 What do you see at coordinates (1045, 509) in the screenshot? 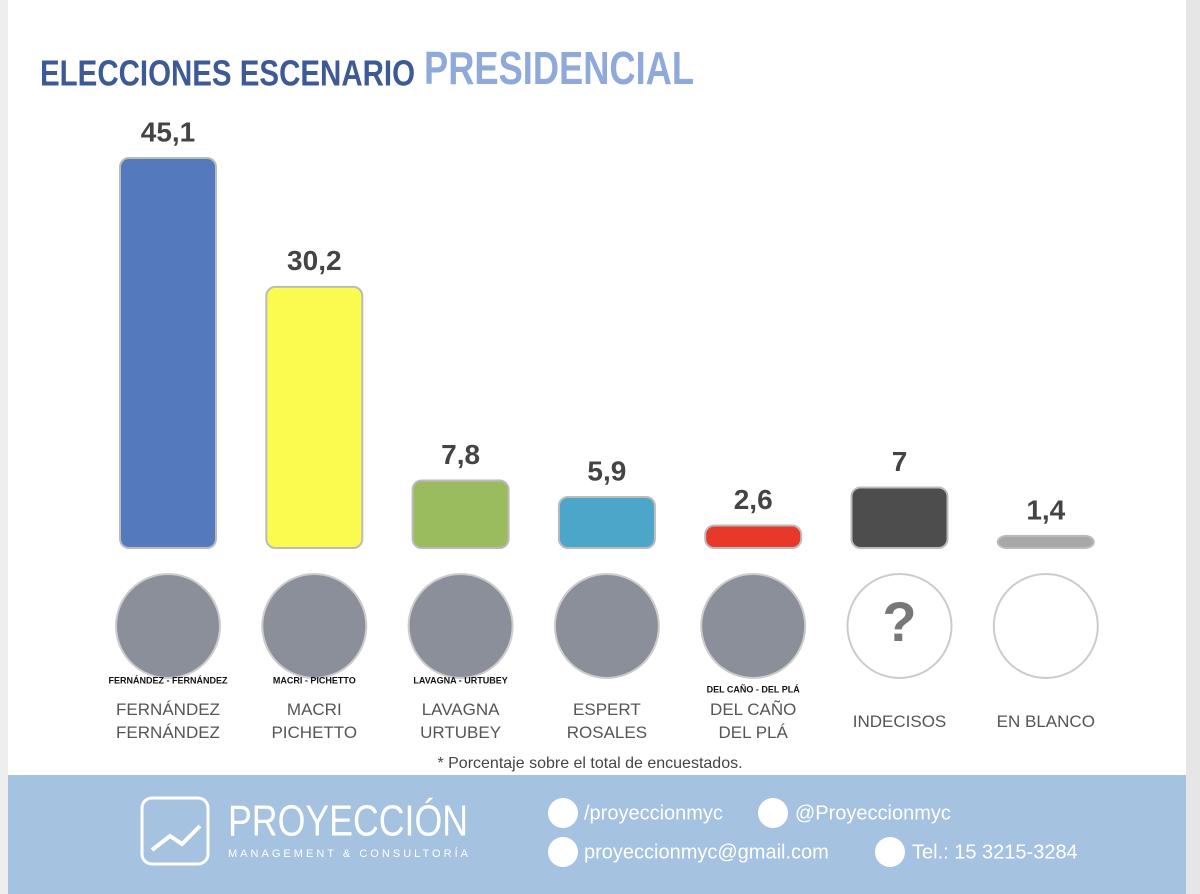
I see `value-label: 1,4` at bounding box center [1045, 509].